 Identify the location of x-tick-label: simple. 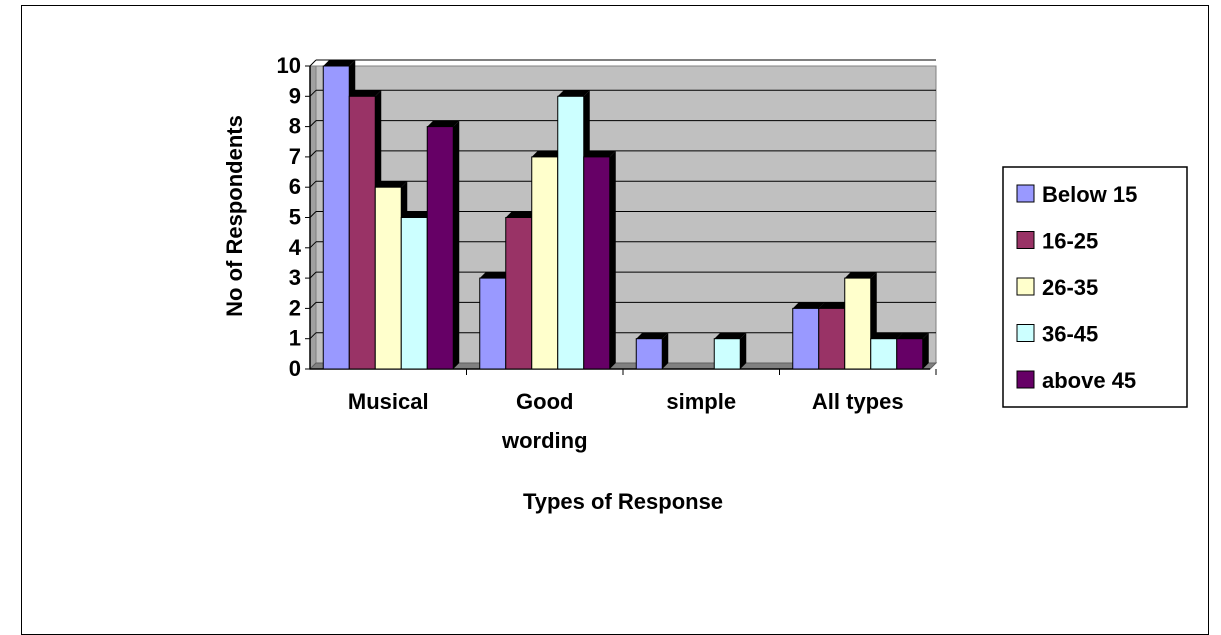
(701, 401).